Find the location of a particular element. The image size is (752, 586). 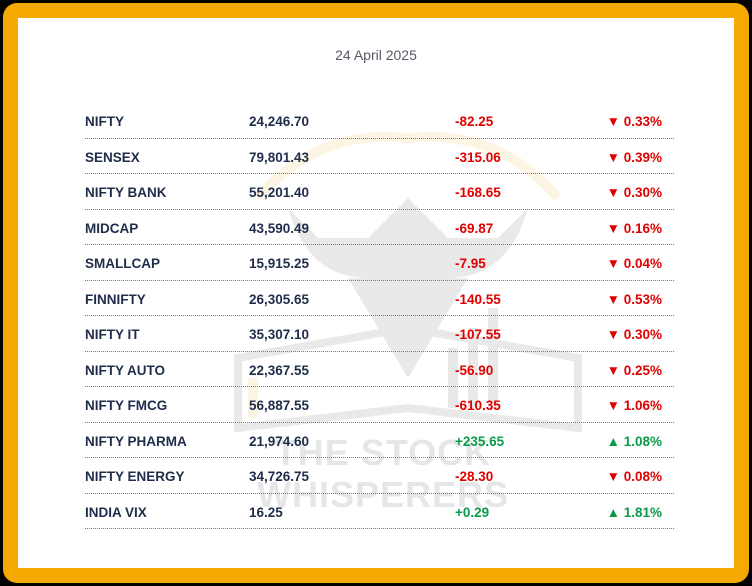

index-change: -56.90 is located at coordinates (474, 370).